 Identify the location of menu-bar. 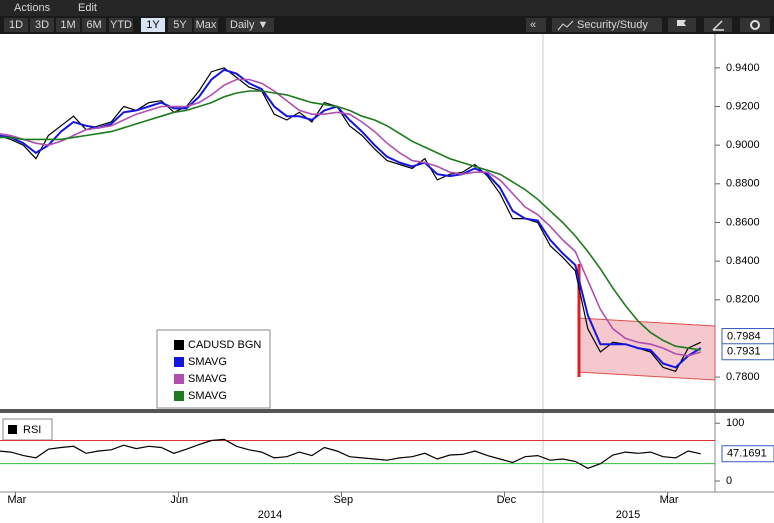
(387, 8).